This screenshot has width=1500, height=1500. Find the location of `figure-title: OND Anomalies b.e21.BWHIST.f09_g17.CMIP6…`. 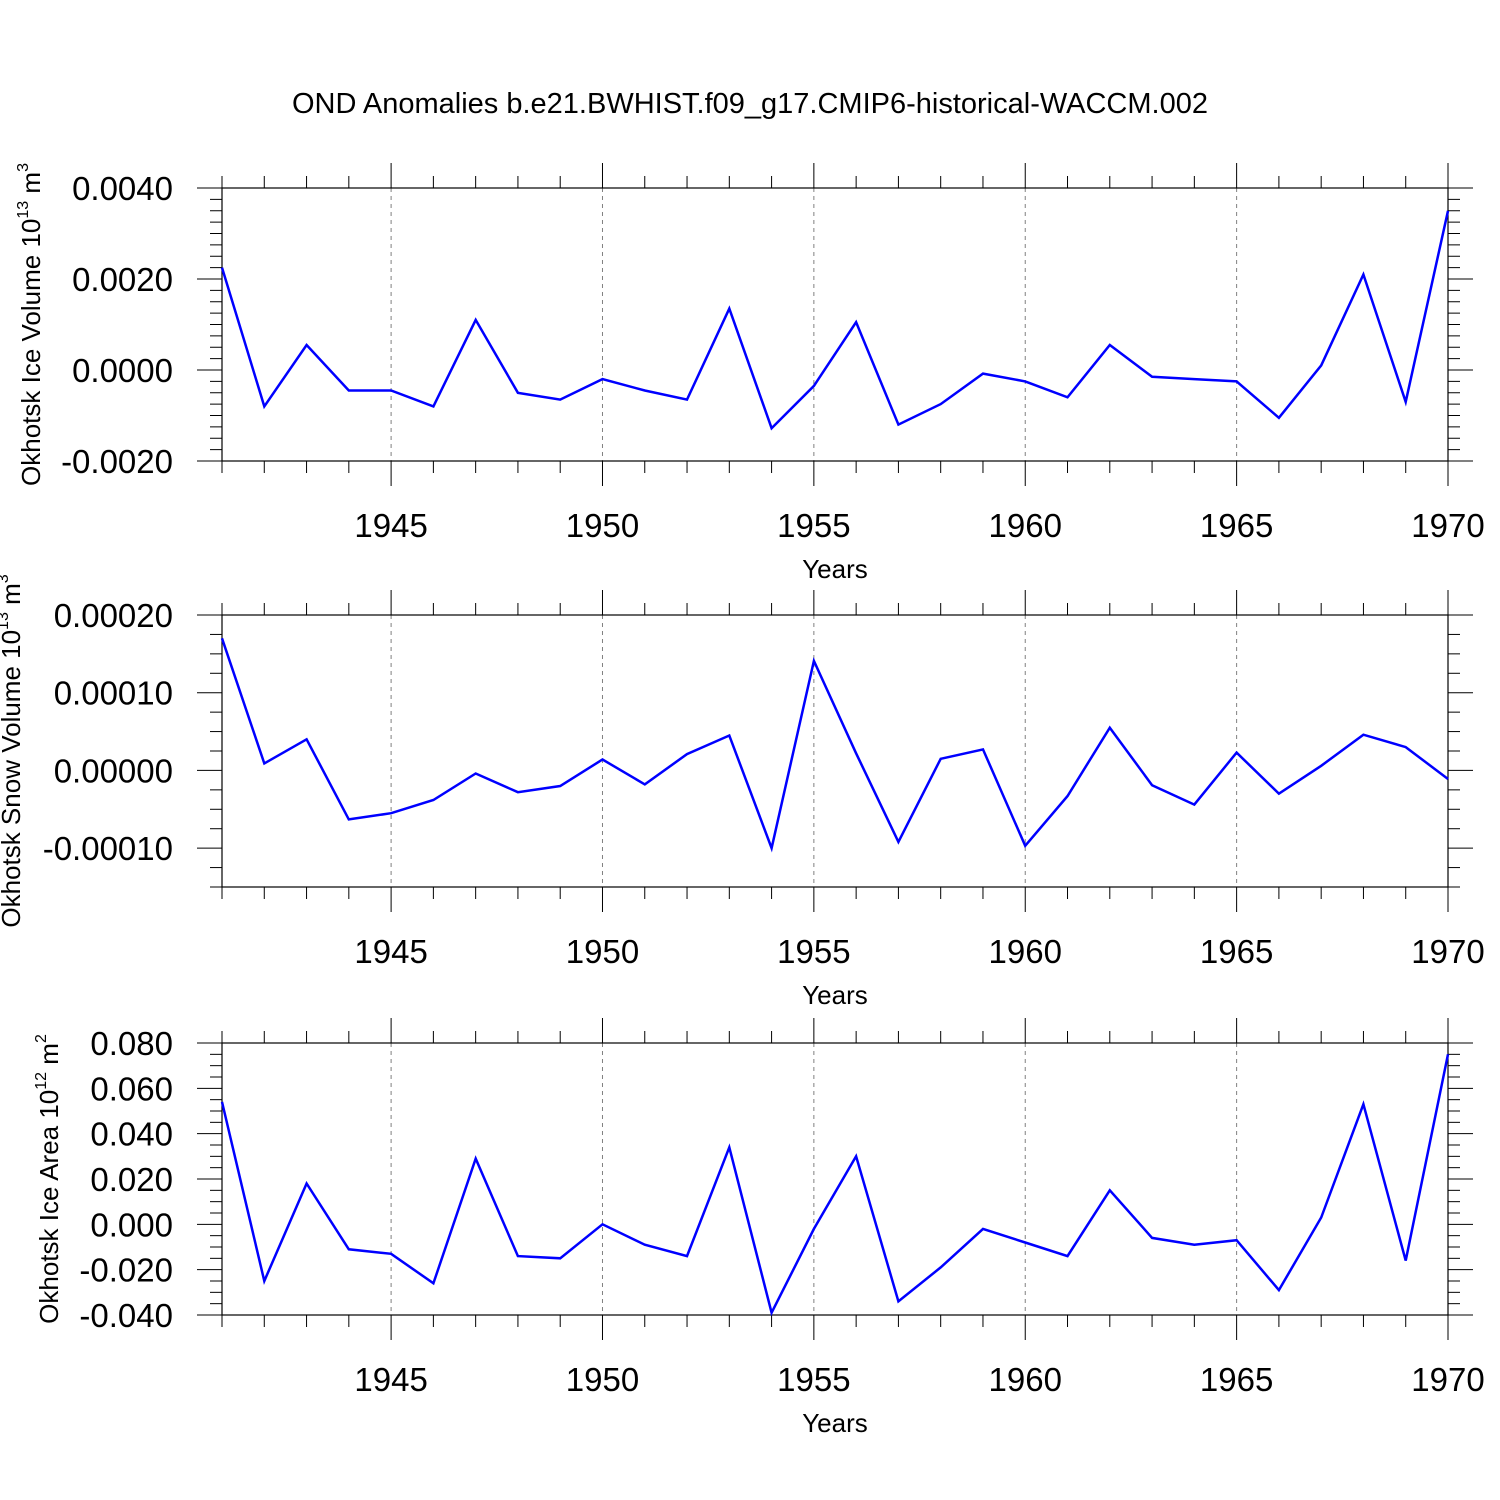

figure-title: OND Anomalies b.e21.BWHIST.f09_g17.CMIP6… is located at coordinates (750, 104).